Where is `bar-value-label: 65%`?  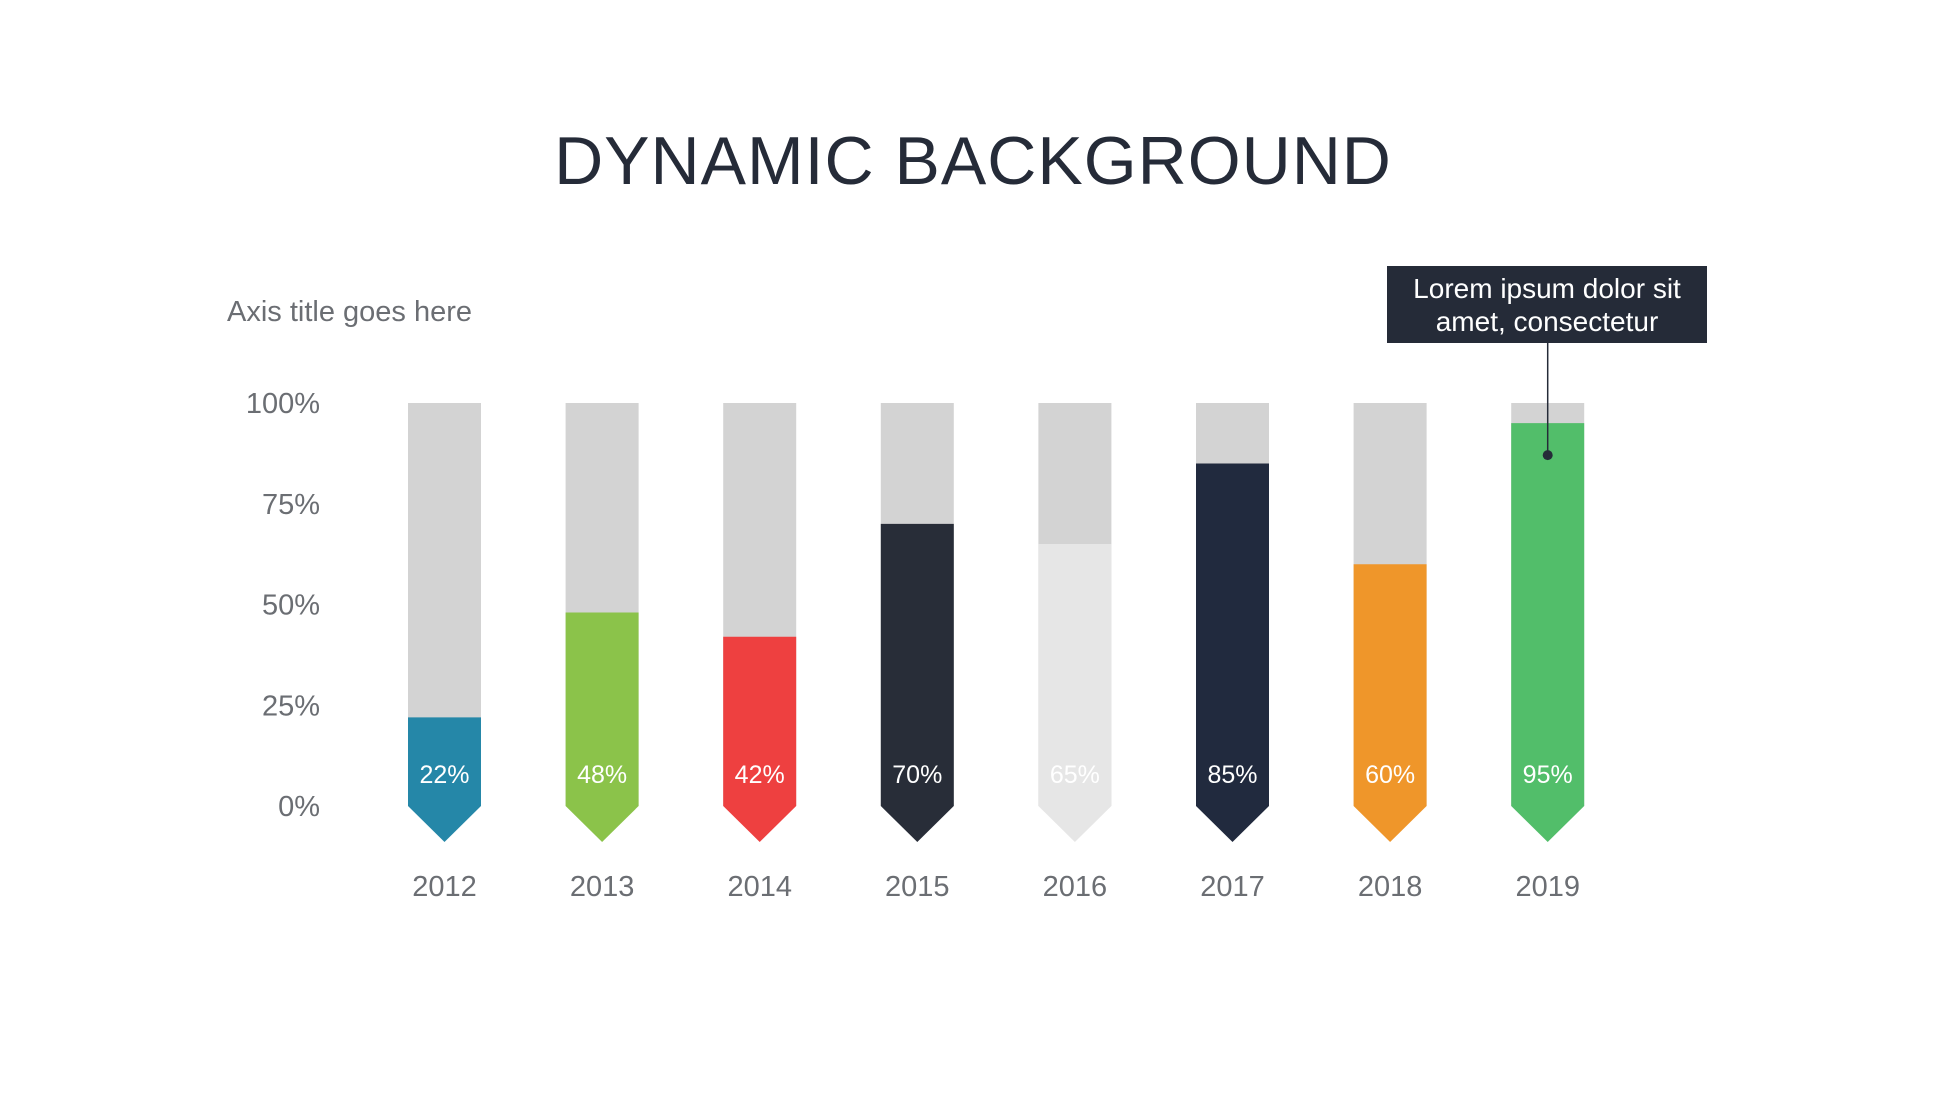
bar-value-label: 65% is located at coordinates (1075, 775).